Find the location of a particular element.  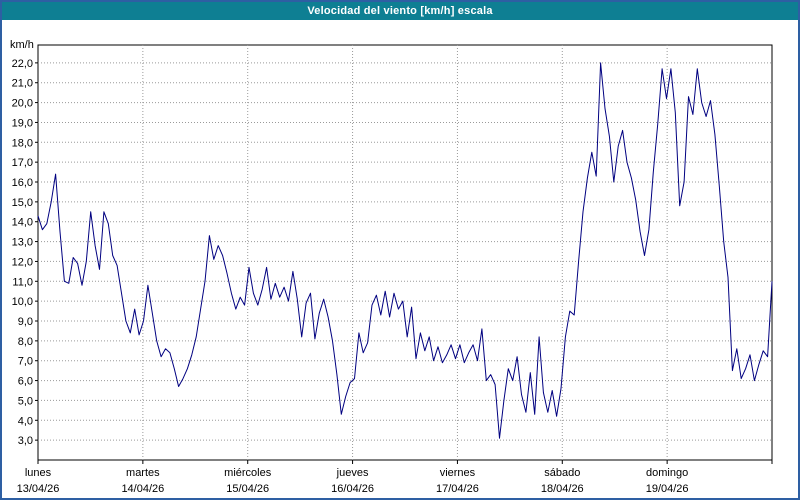

y-axis-unit-label: km/h is located at coordinates (22, 45).